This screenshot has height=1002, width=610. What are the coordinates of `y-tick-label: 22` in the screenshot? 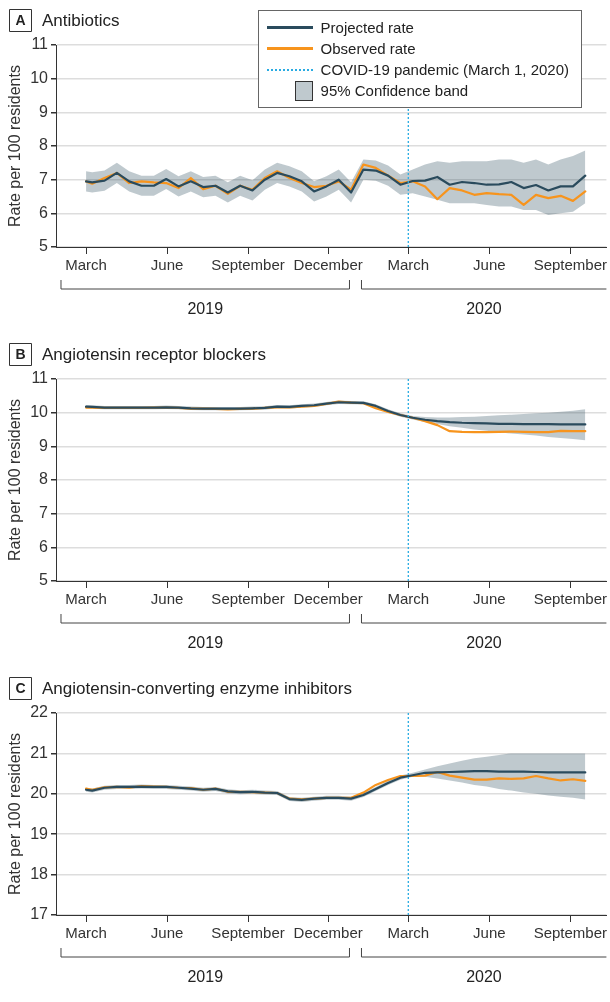 It's located at (39, 712).